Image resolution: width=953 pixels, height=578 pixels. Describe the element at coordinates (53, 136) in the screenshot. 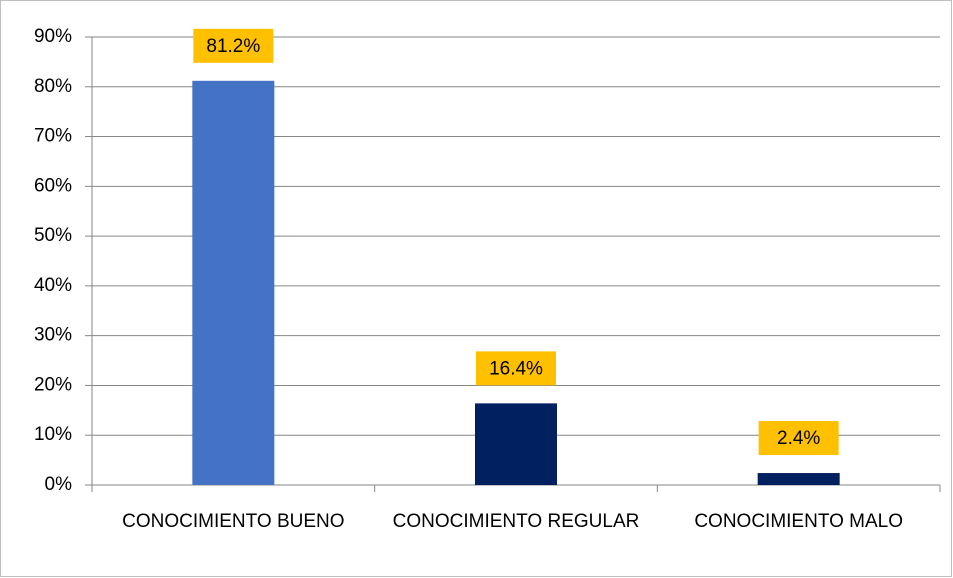

I see `y-tick-label: 70%` at that location.